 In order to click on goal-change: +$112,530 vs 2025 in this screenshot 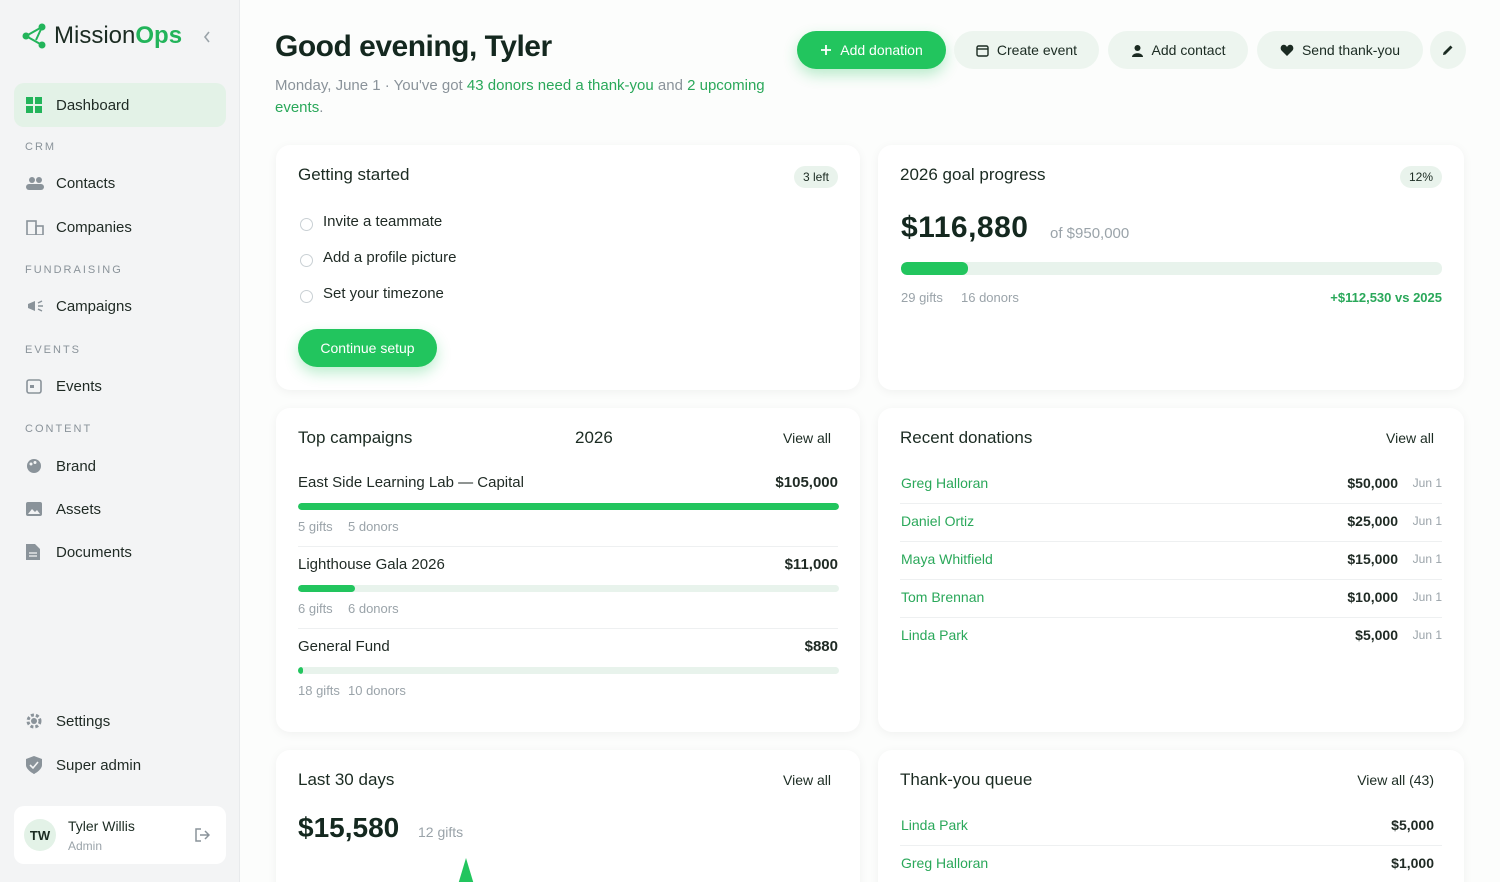, I will do `click(1386, 297)`.